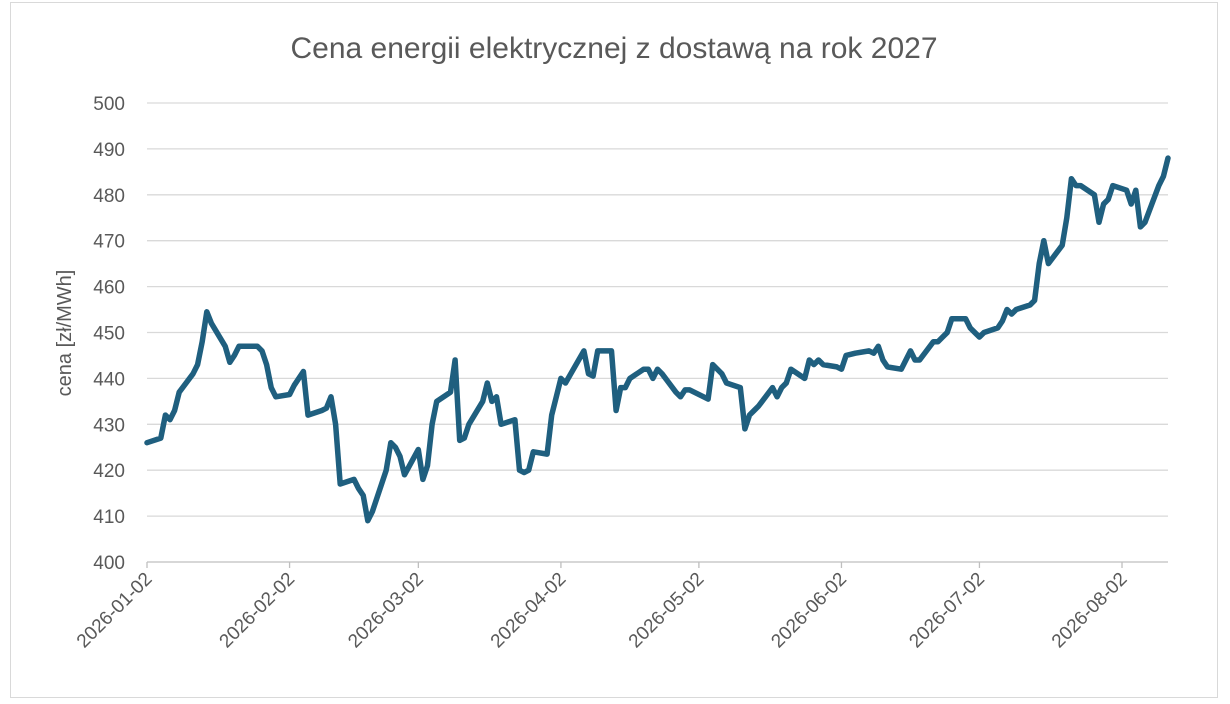 The width and height of the screenshot is (1230, 704). Describe the element at coordinates (809, 611) in the screenshot. I see `x-tick-label: 2026-06-02` at that location.